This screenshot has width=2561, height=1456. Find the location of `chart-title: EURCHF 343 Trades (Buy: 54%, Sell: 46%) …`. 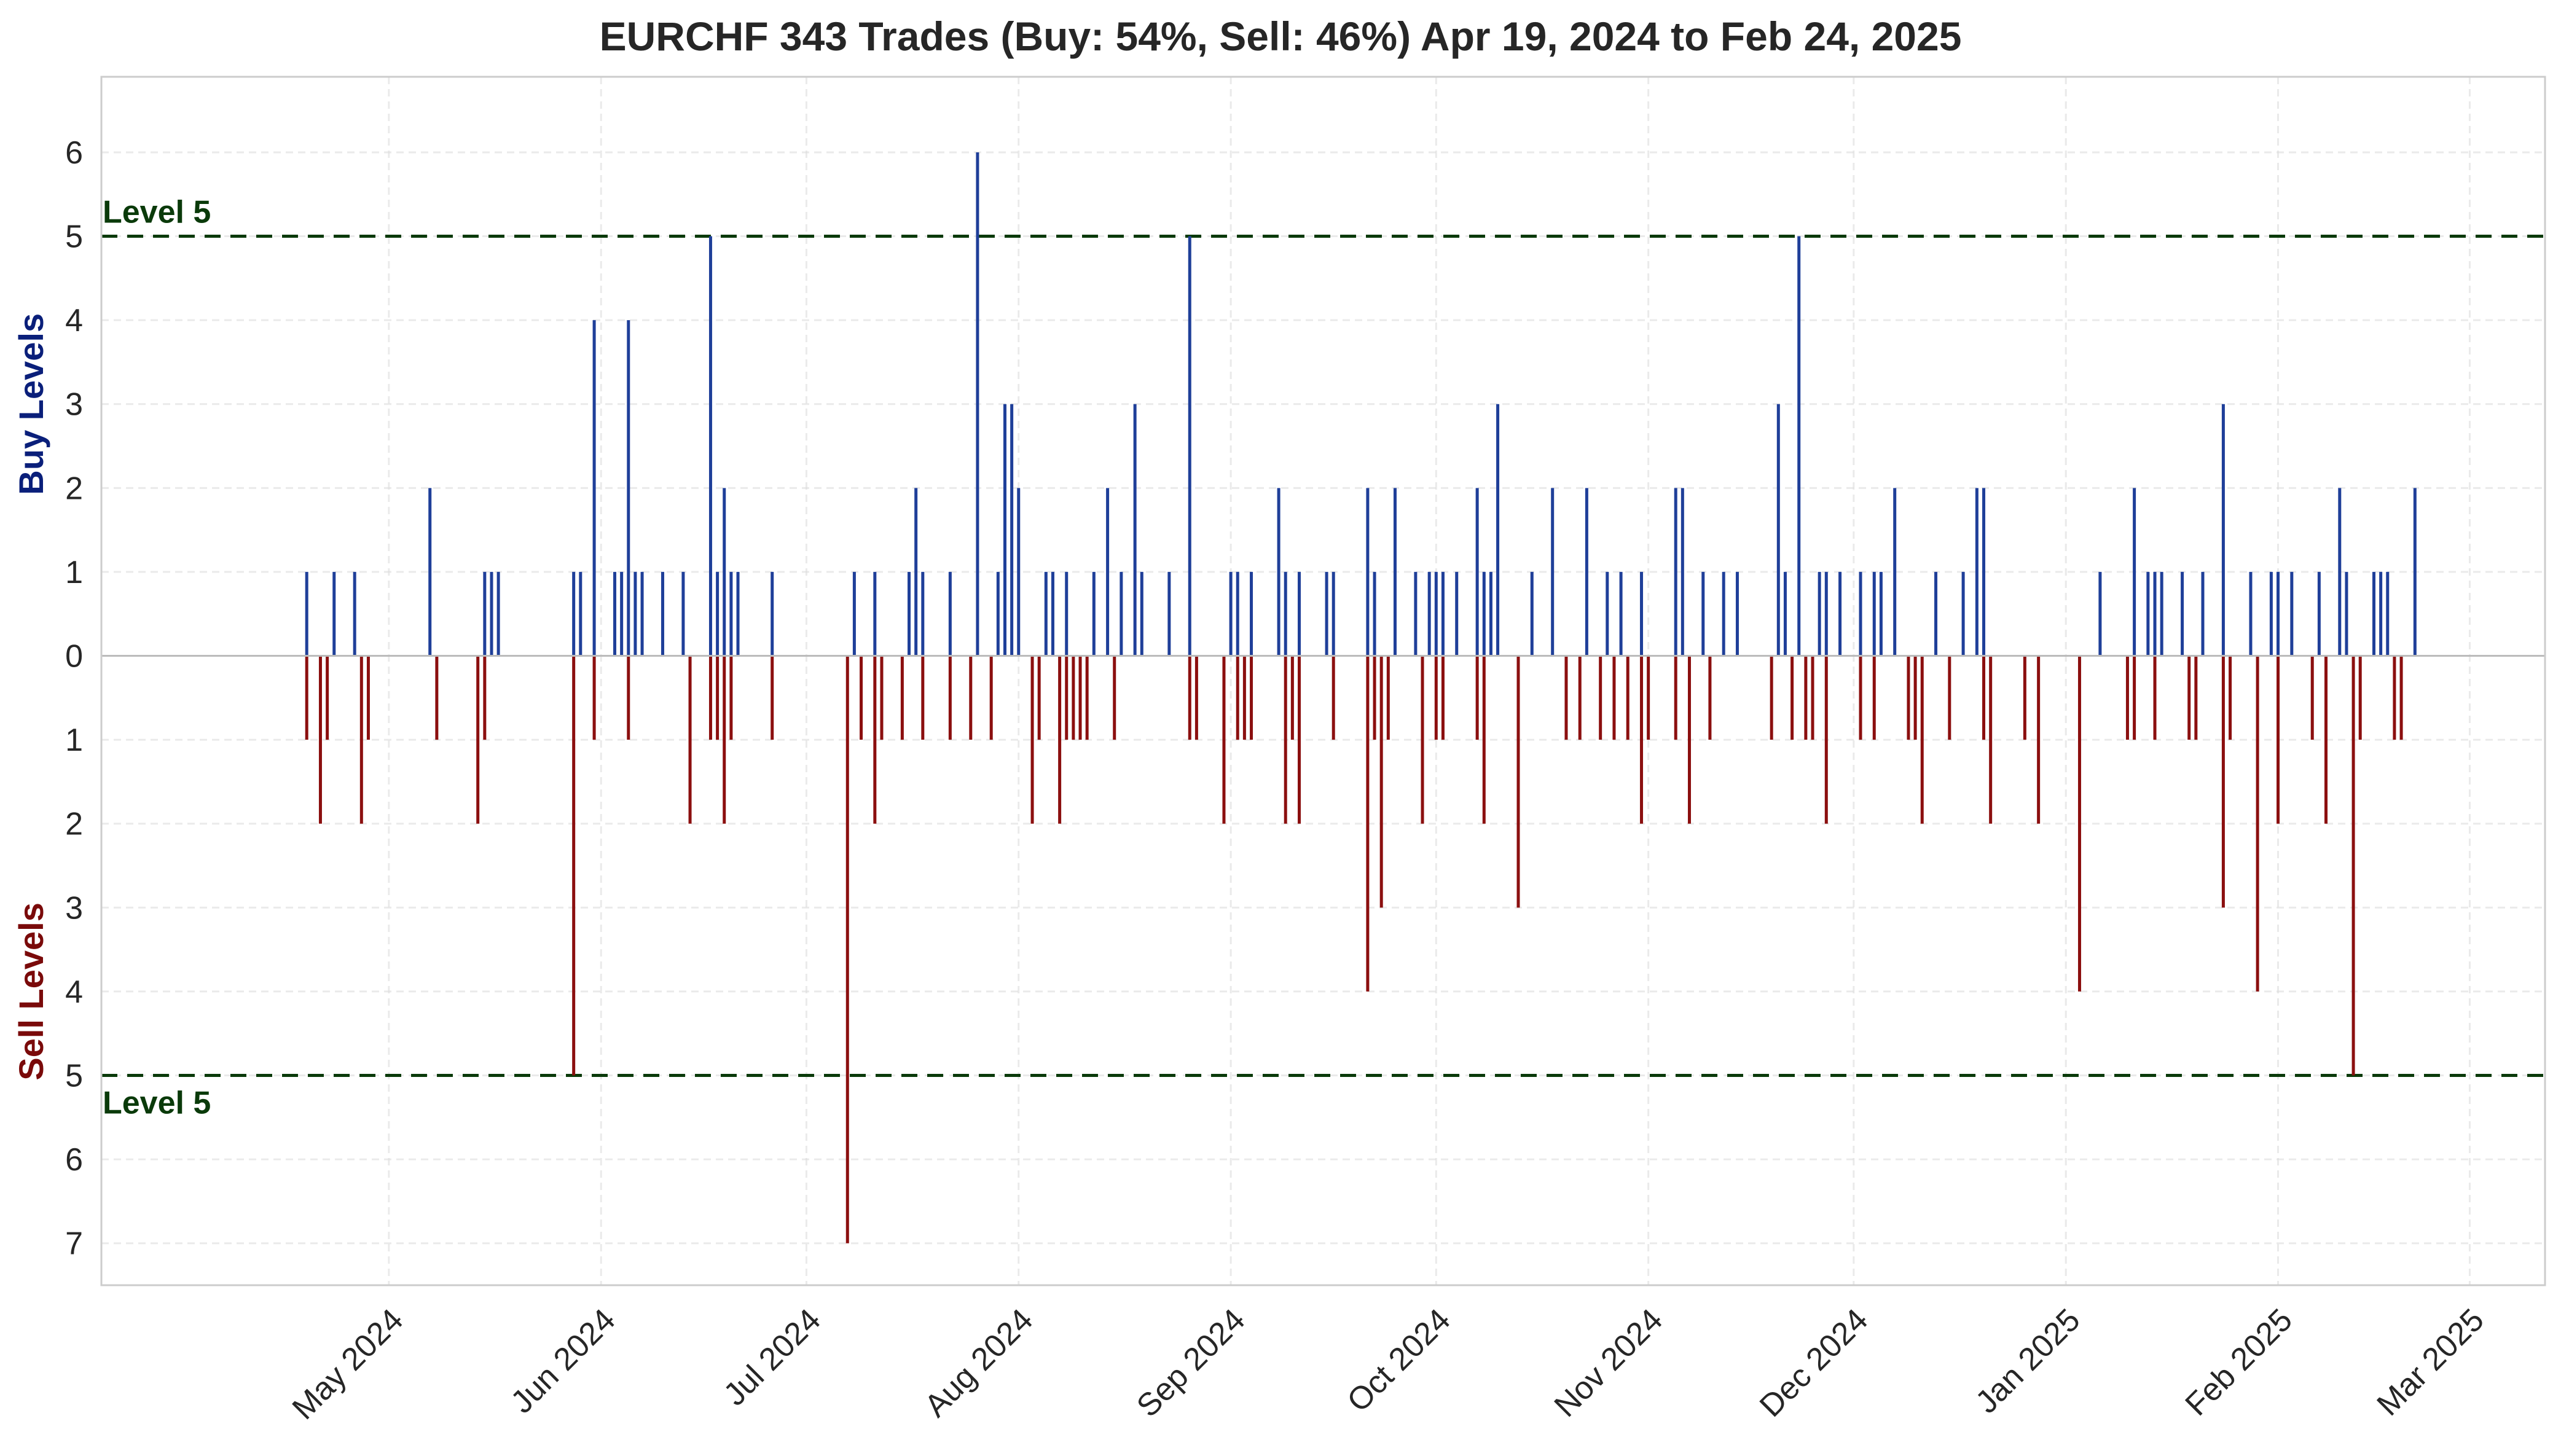

chart-title: EURCHF 343 Trades (Buy: 54%, Sell: 46%) … is located at coordinates (1281, 36).